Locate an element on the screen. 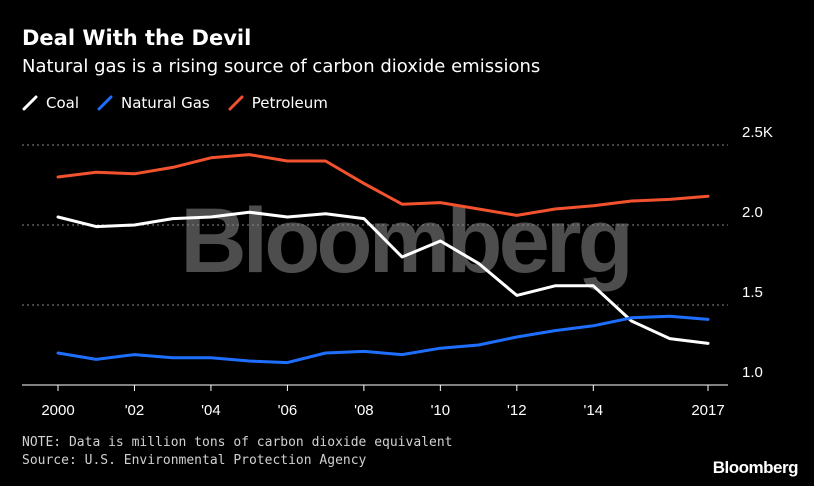  x-tick-label: '02 is located at coordinates (135, 410).